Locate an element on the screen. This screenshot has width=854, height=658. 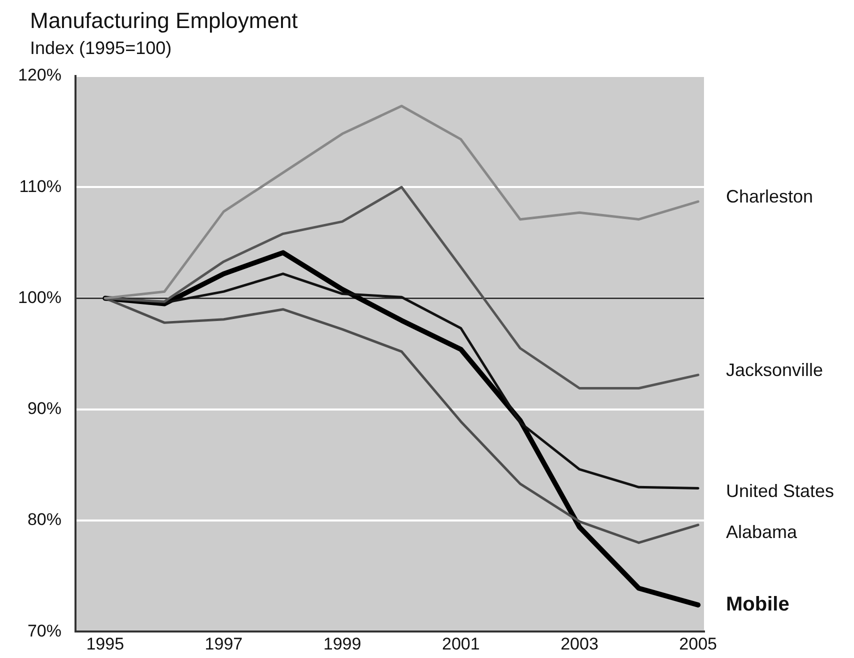
y-tick-label: 110% is located at coordinates (40, 186).